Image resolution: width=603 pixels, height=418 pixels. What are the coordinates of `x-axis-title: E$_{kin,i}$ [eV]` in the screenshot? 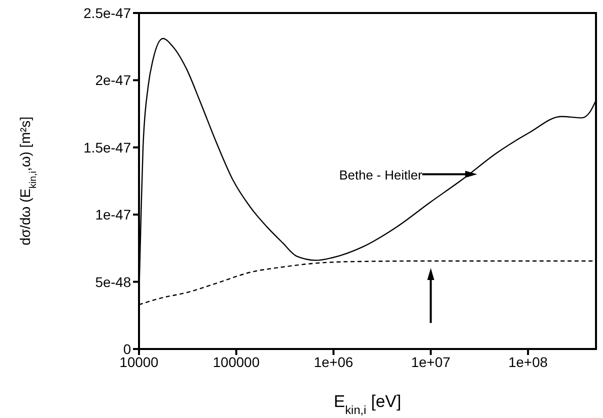 It's located at (368, 404).